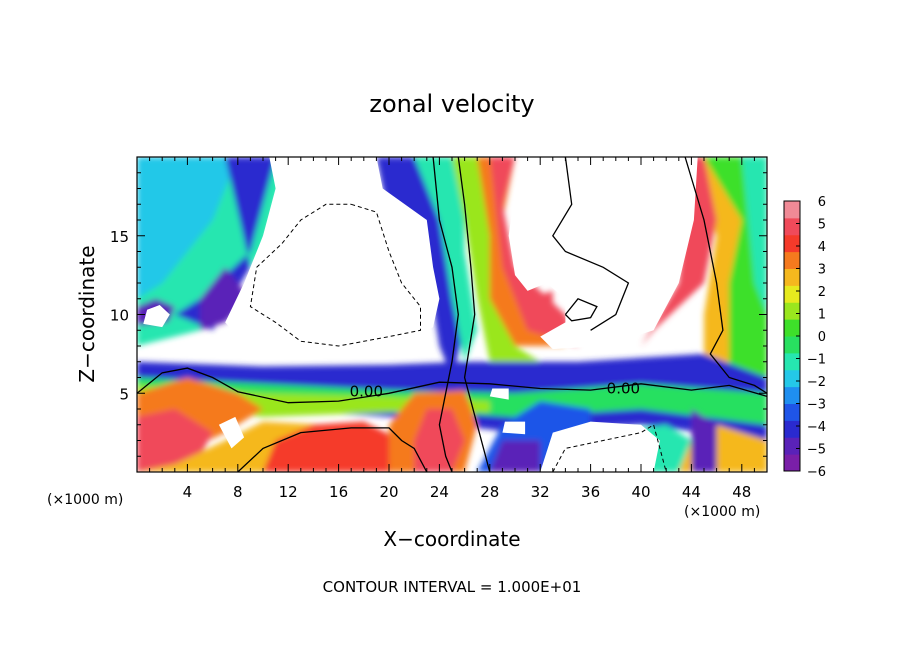 The height and width of the screenshot is (658, 904). What do you see at coordinates (188, 492) in the screenshot?
I see `x-tick-label: 4` at bounding box center [188, 492].